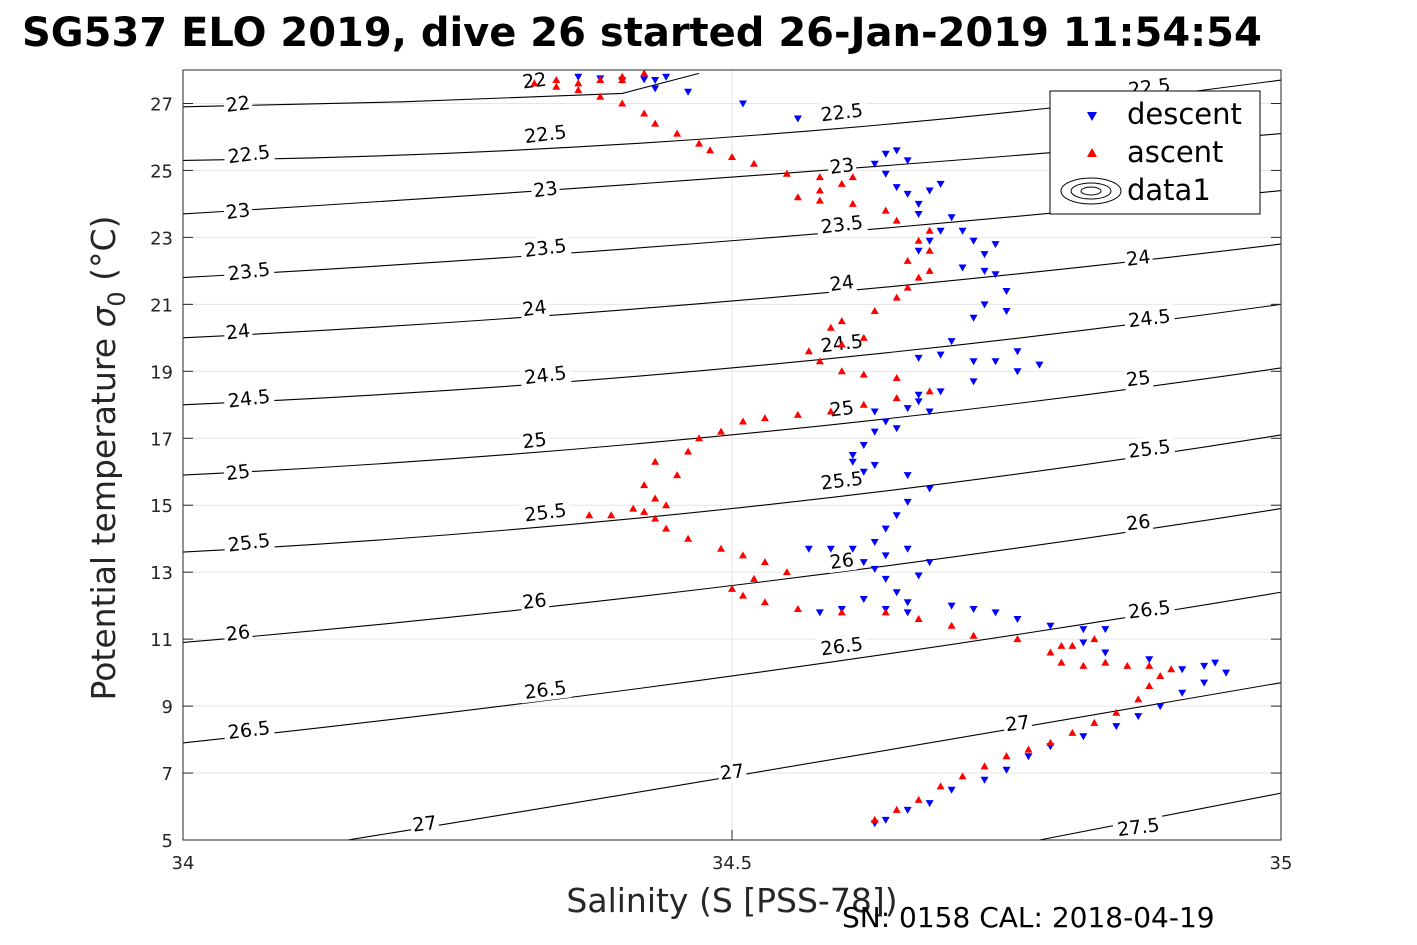 This screenshot has height=945, width=1417. I want to click on contour-label-group-38: 27, so click(424, 823).